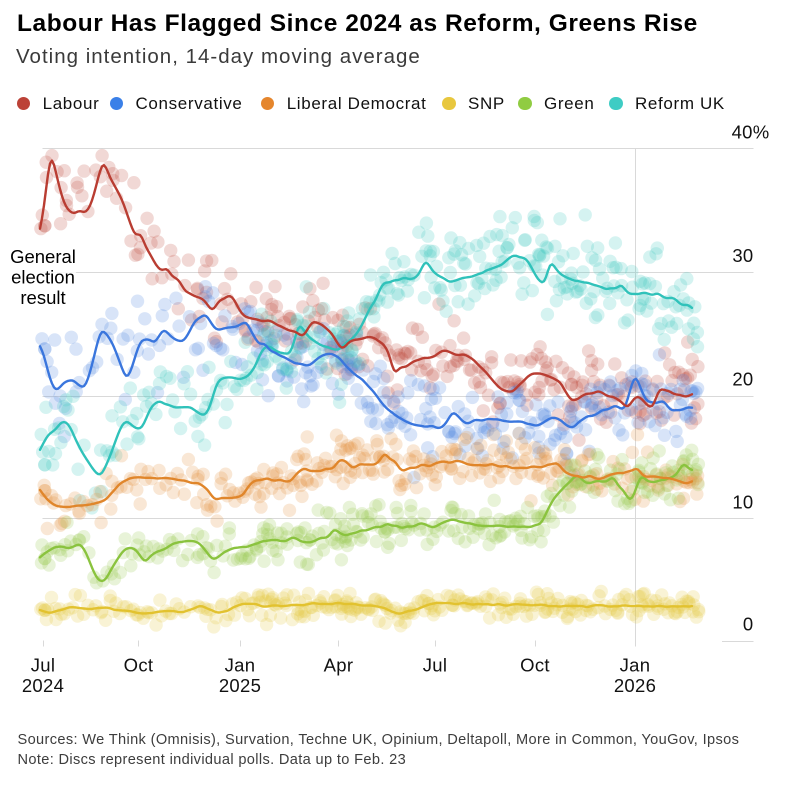 The image size is (800, 787). I want to click on svg-text: General, so click(43, 256).